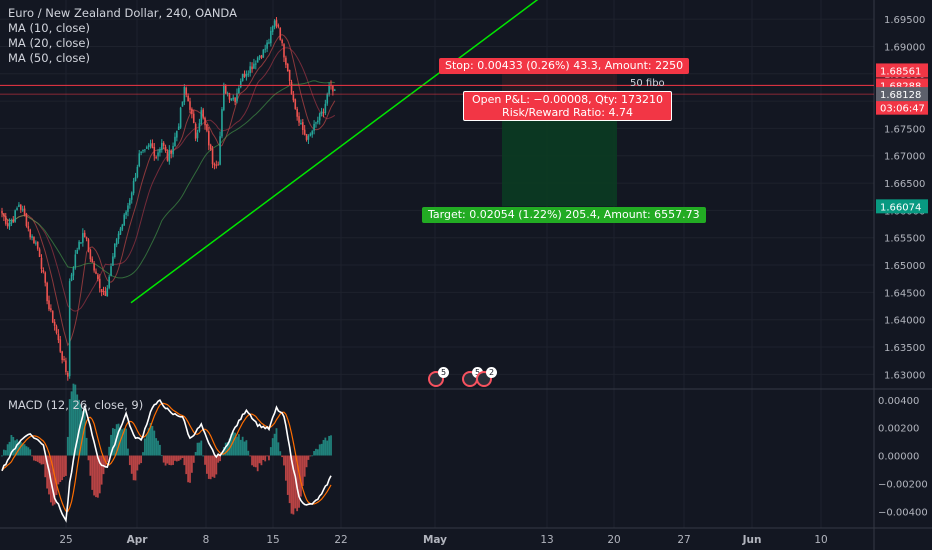  Describe the element at coordinates (898, 401) in the screenshot. I see `macd-tick-label: 0.00400` at that location.